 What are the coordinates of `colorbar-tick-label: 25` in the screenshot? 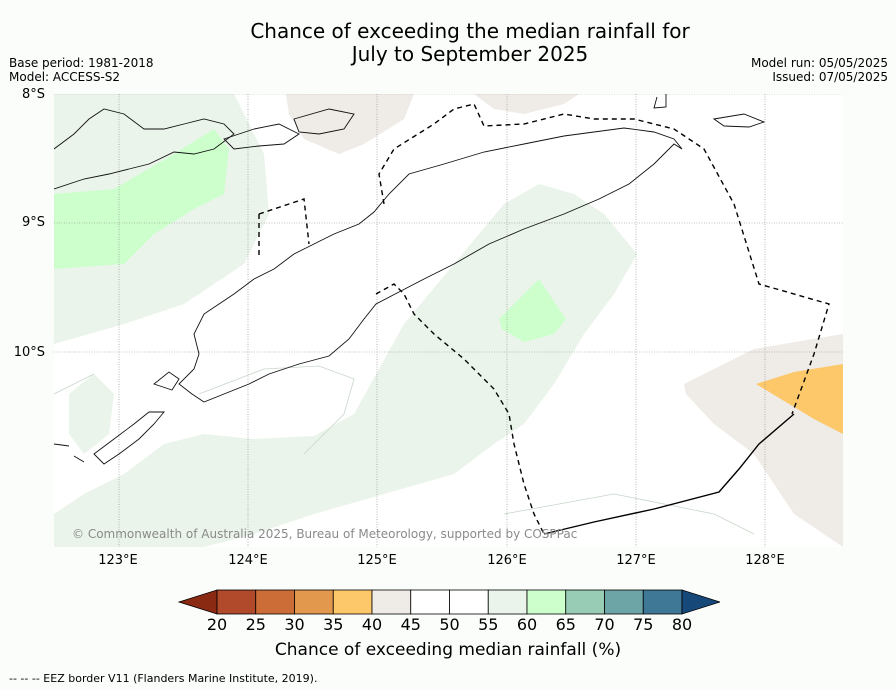 It's located at (255, 624).